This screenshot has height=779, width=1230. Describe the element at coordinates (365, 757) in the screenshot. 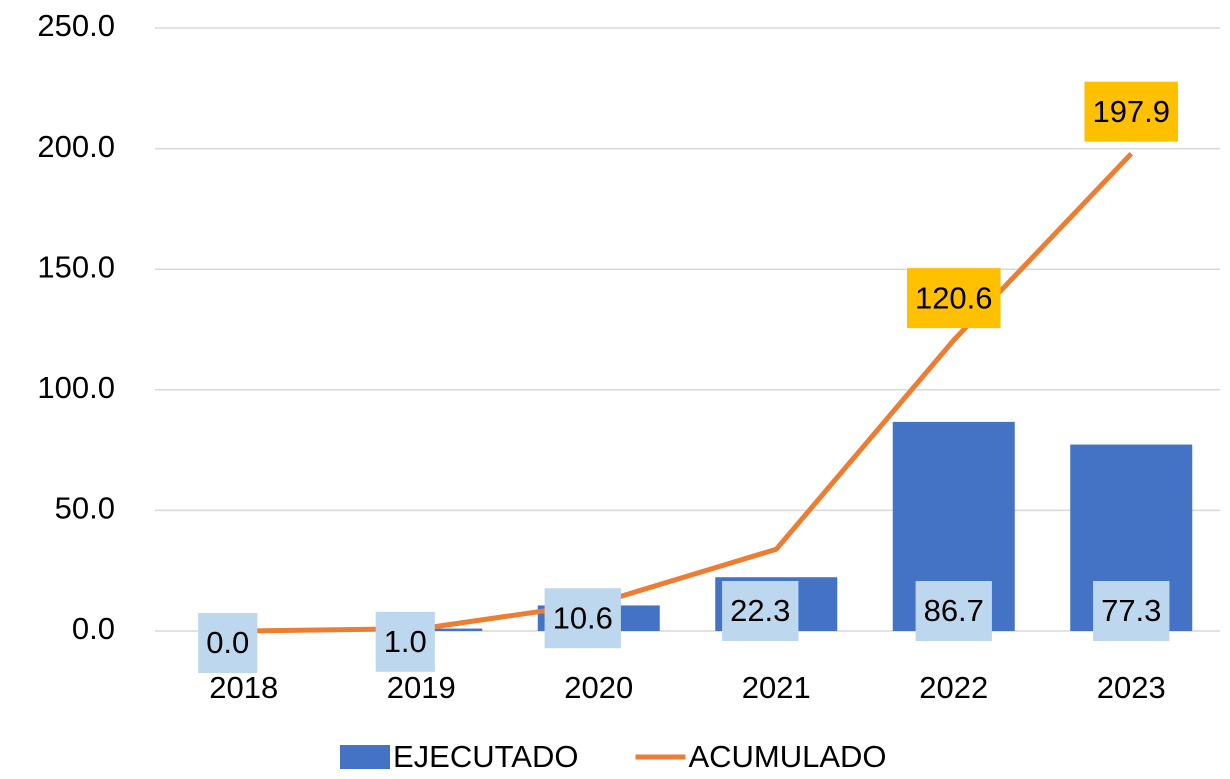

I see `legend-swatch` at that location.